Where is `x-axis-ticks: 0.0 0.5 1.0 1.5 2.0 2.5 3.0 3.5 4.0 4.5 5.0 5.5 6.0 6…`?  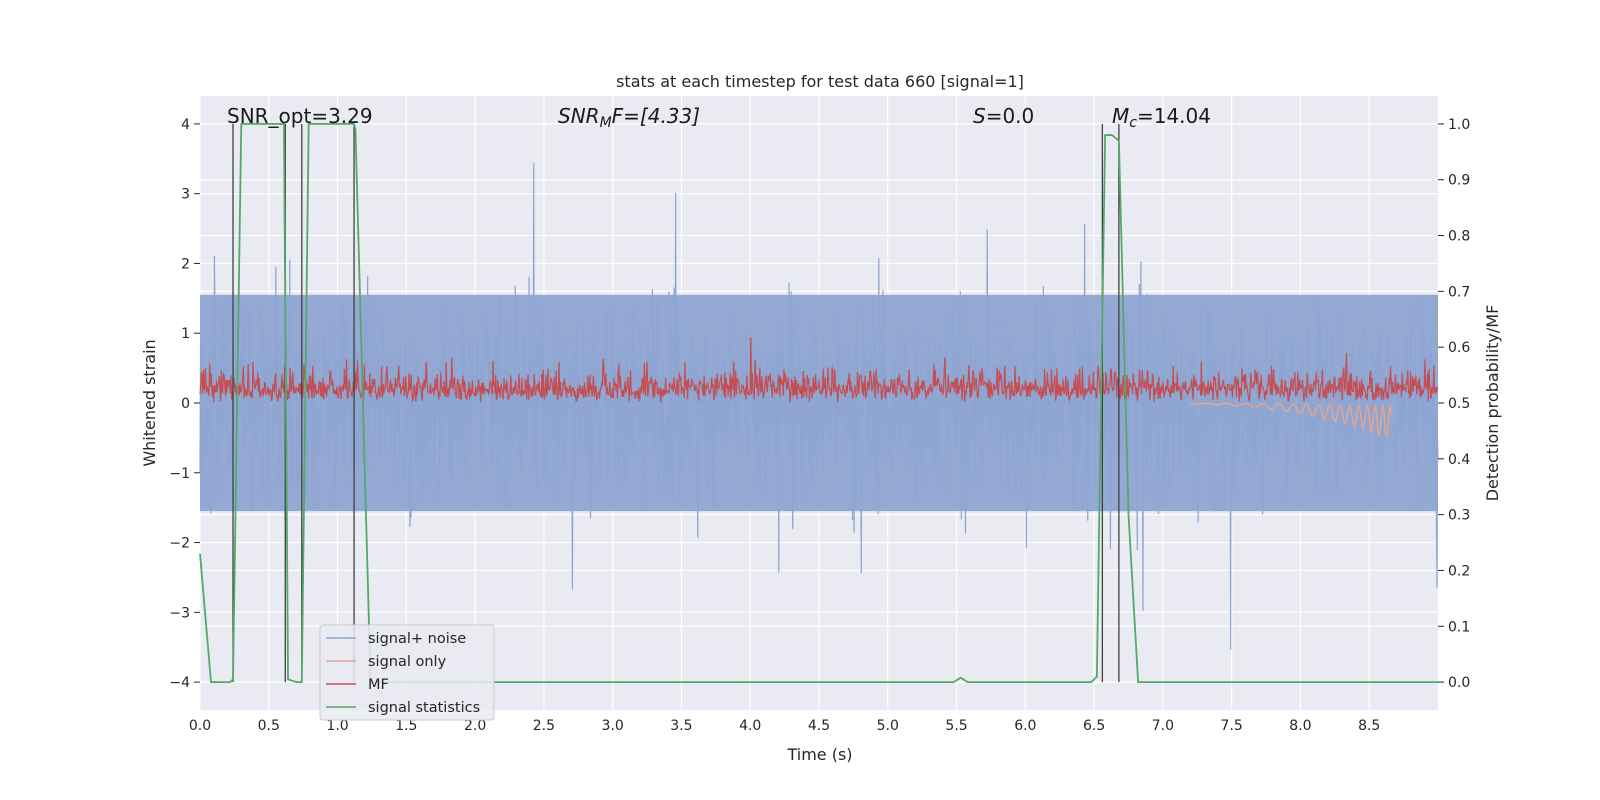
x-axis-ticks: 0.0 0.5 1.0 1.5 2.0 2.5 3.0 3.5 4.0 4.5 5.0 5.5 6.0 6… is located at coordinates (784, 726).